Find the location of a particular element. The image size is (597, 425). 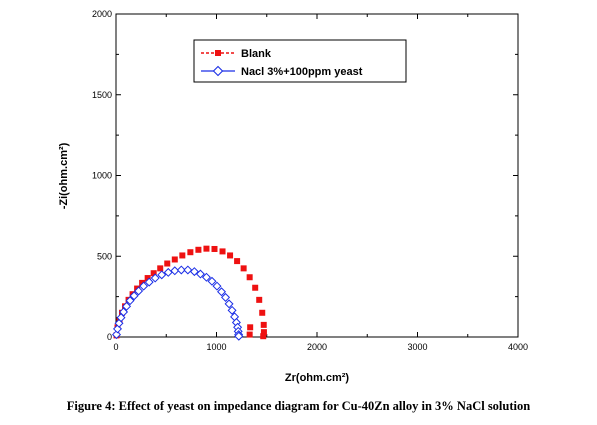

y-tick-labels: 0 500 1000 1500 2000 is located at coordinates (102, 175).